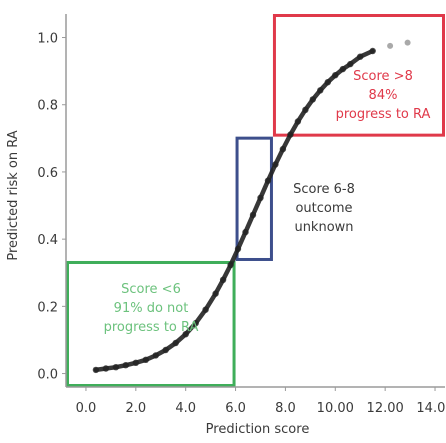 Image resolution: width=446 pixels, height=443 pixels. I want to click on x-tick-label: 4.0, so click(185, 408).